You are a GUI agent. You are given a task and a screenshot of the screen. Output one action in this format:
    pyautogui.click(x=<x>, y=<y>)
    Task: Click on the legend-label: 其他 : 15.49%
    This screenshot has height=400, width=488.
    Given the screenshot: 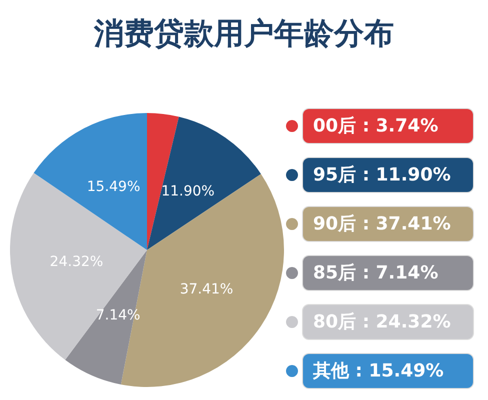 What is the action you would take?
    pyautogui.click(x=378, y=371)
    